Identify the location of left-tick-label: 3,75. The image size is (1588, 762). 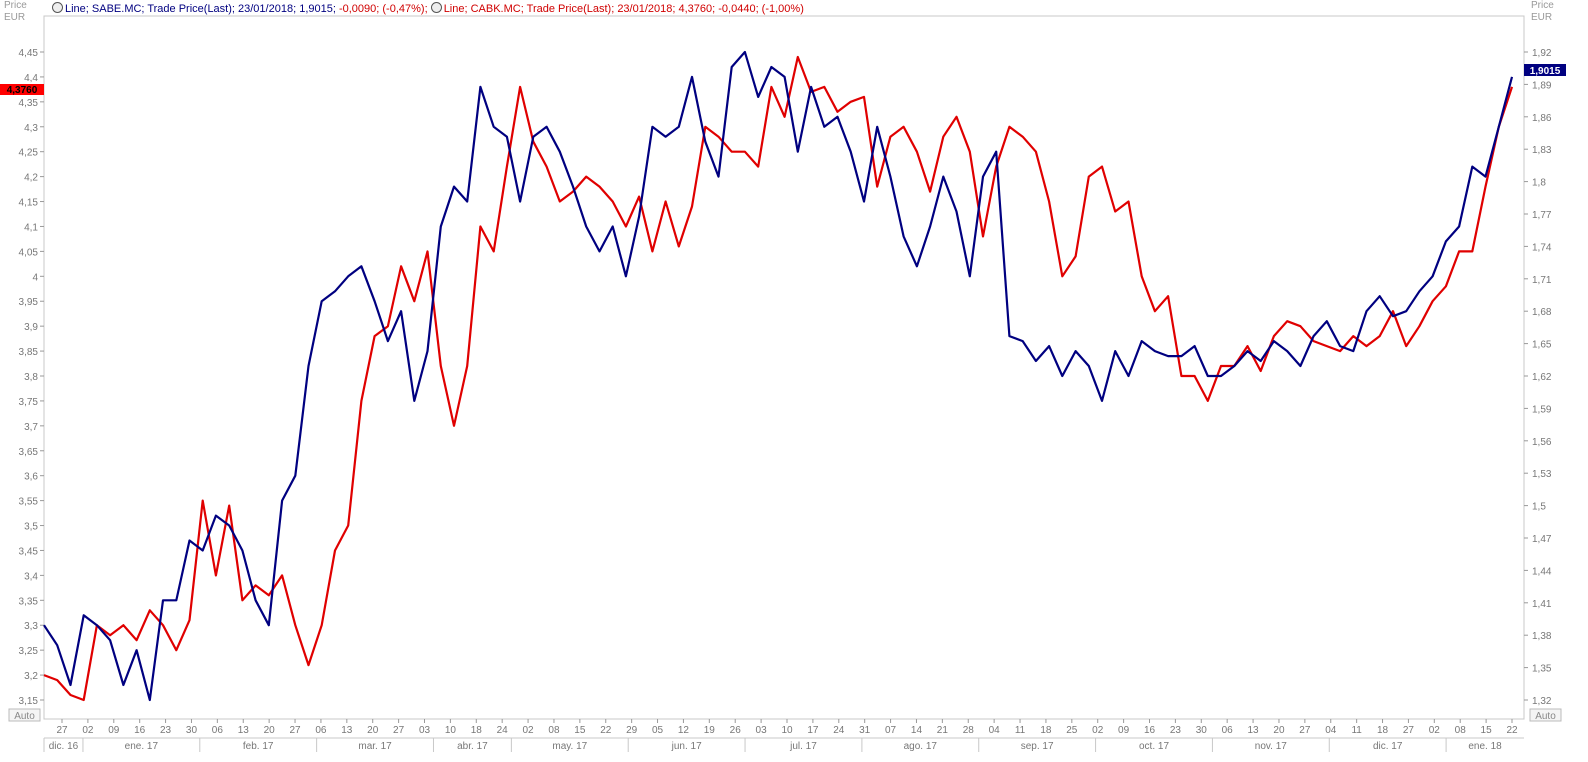
(29, 402).